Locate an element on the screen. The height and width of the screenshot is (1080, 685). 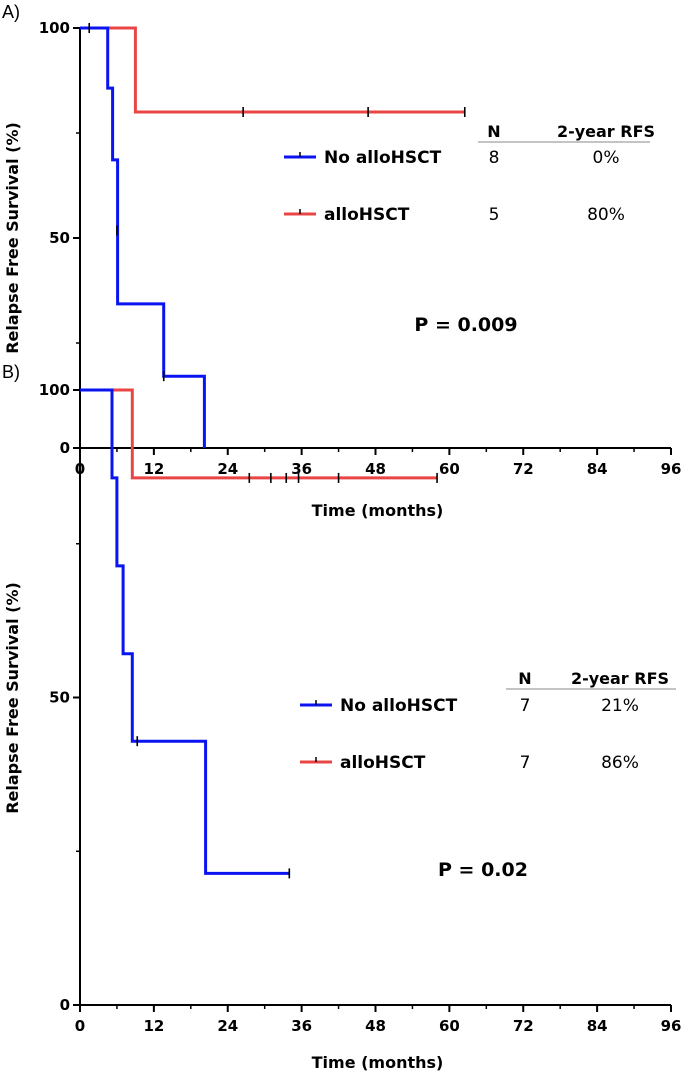
panel-letter: A) is located at coordinates (11, 12).